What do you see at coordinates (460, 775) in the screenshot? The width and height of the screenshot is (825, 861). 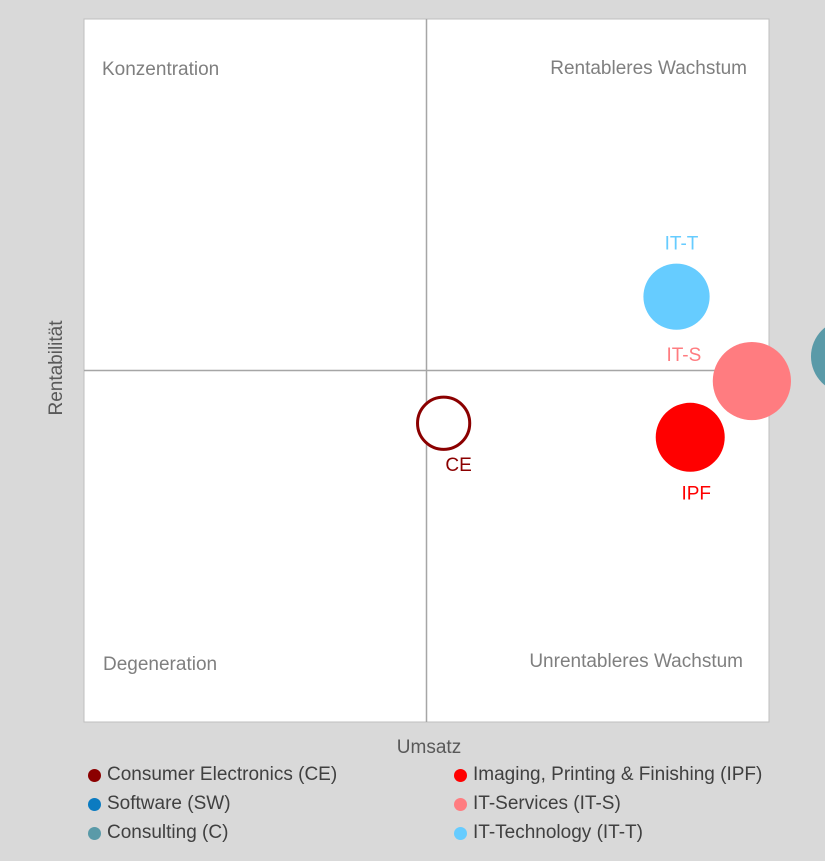 I see `legend-swatch-ipf` at bounding box center [460, 775].